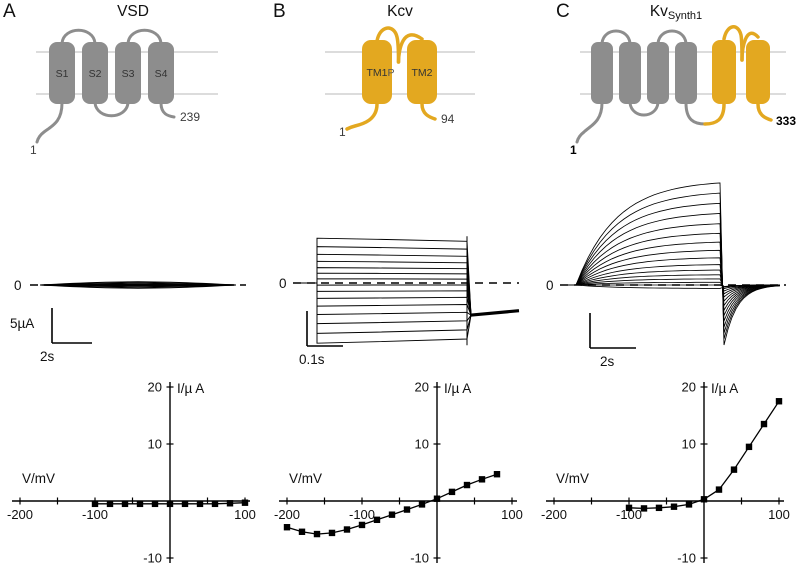 This screenshot has width=800, height=574. What do you see at coordinates (695, 113) in the screenshot?
I see `linker-gray` at bounding box center [695, 113].